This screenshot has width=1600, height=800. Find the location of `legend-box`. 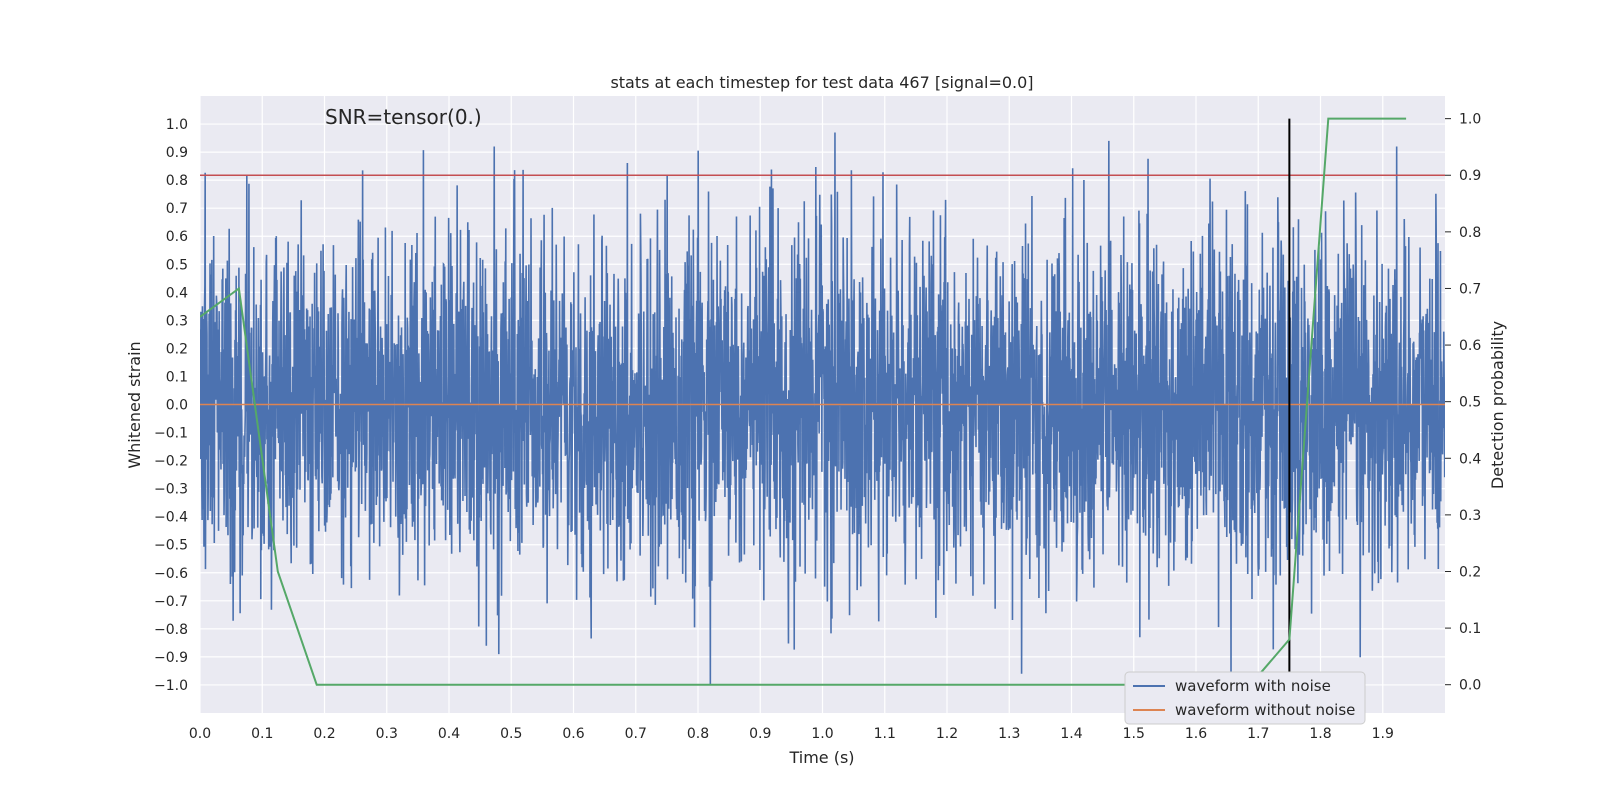

legend-box is located at coordinates (1245, 698).